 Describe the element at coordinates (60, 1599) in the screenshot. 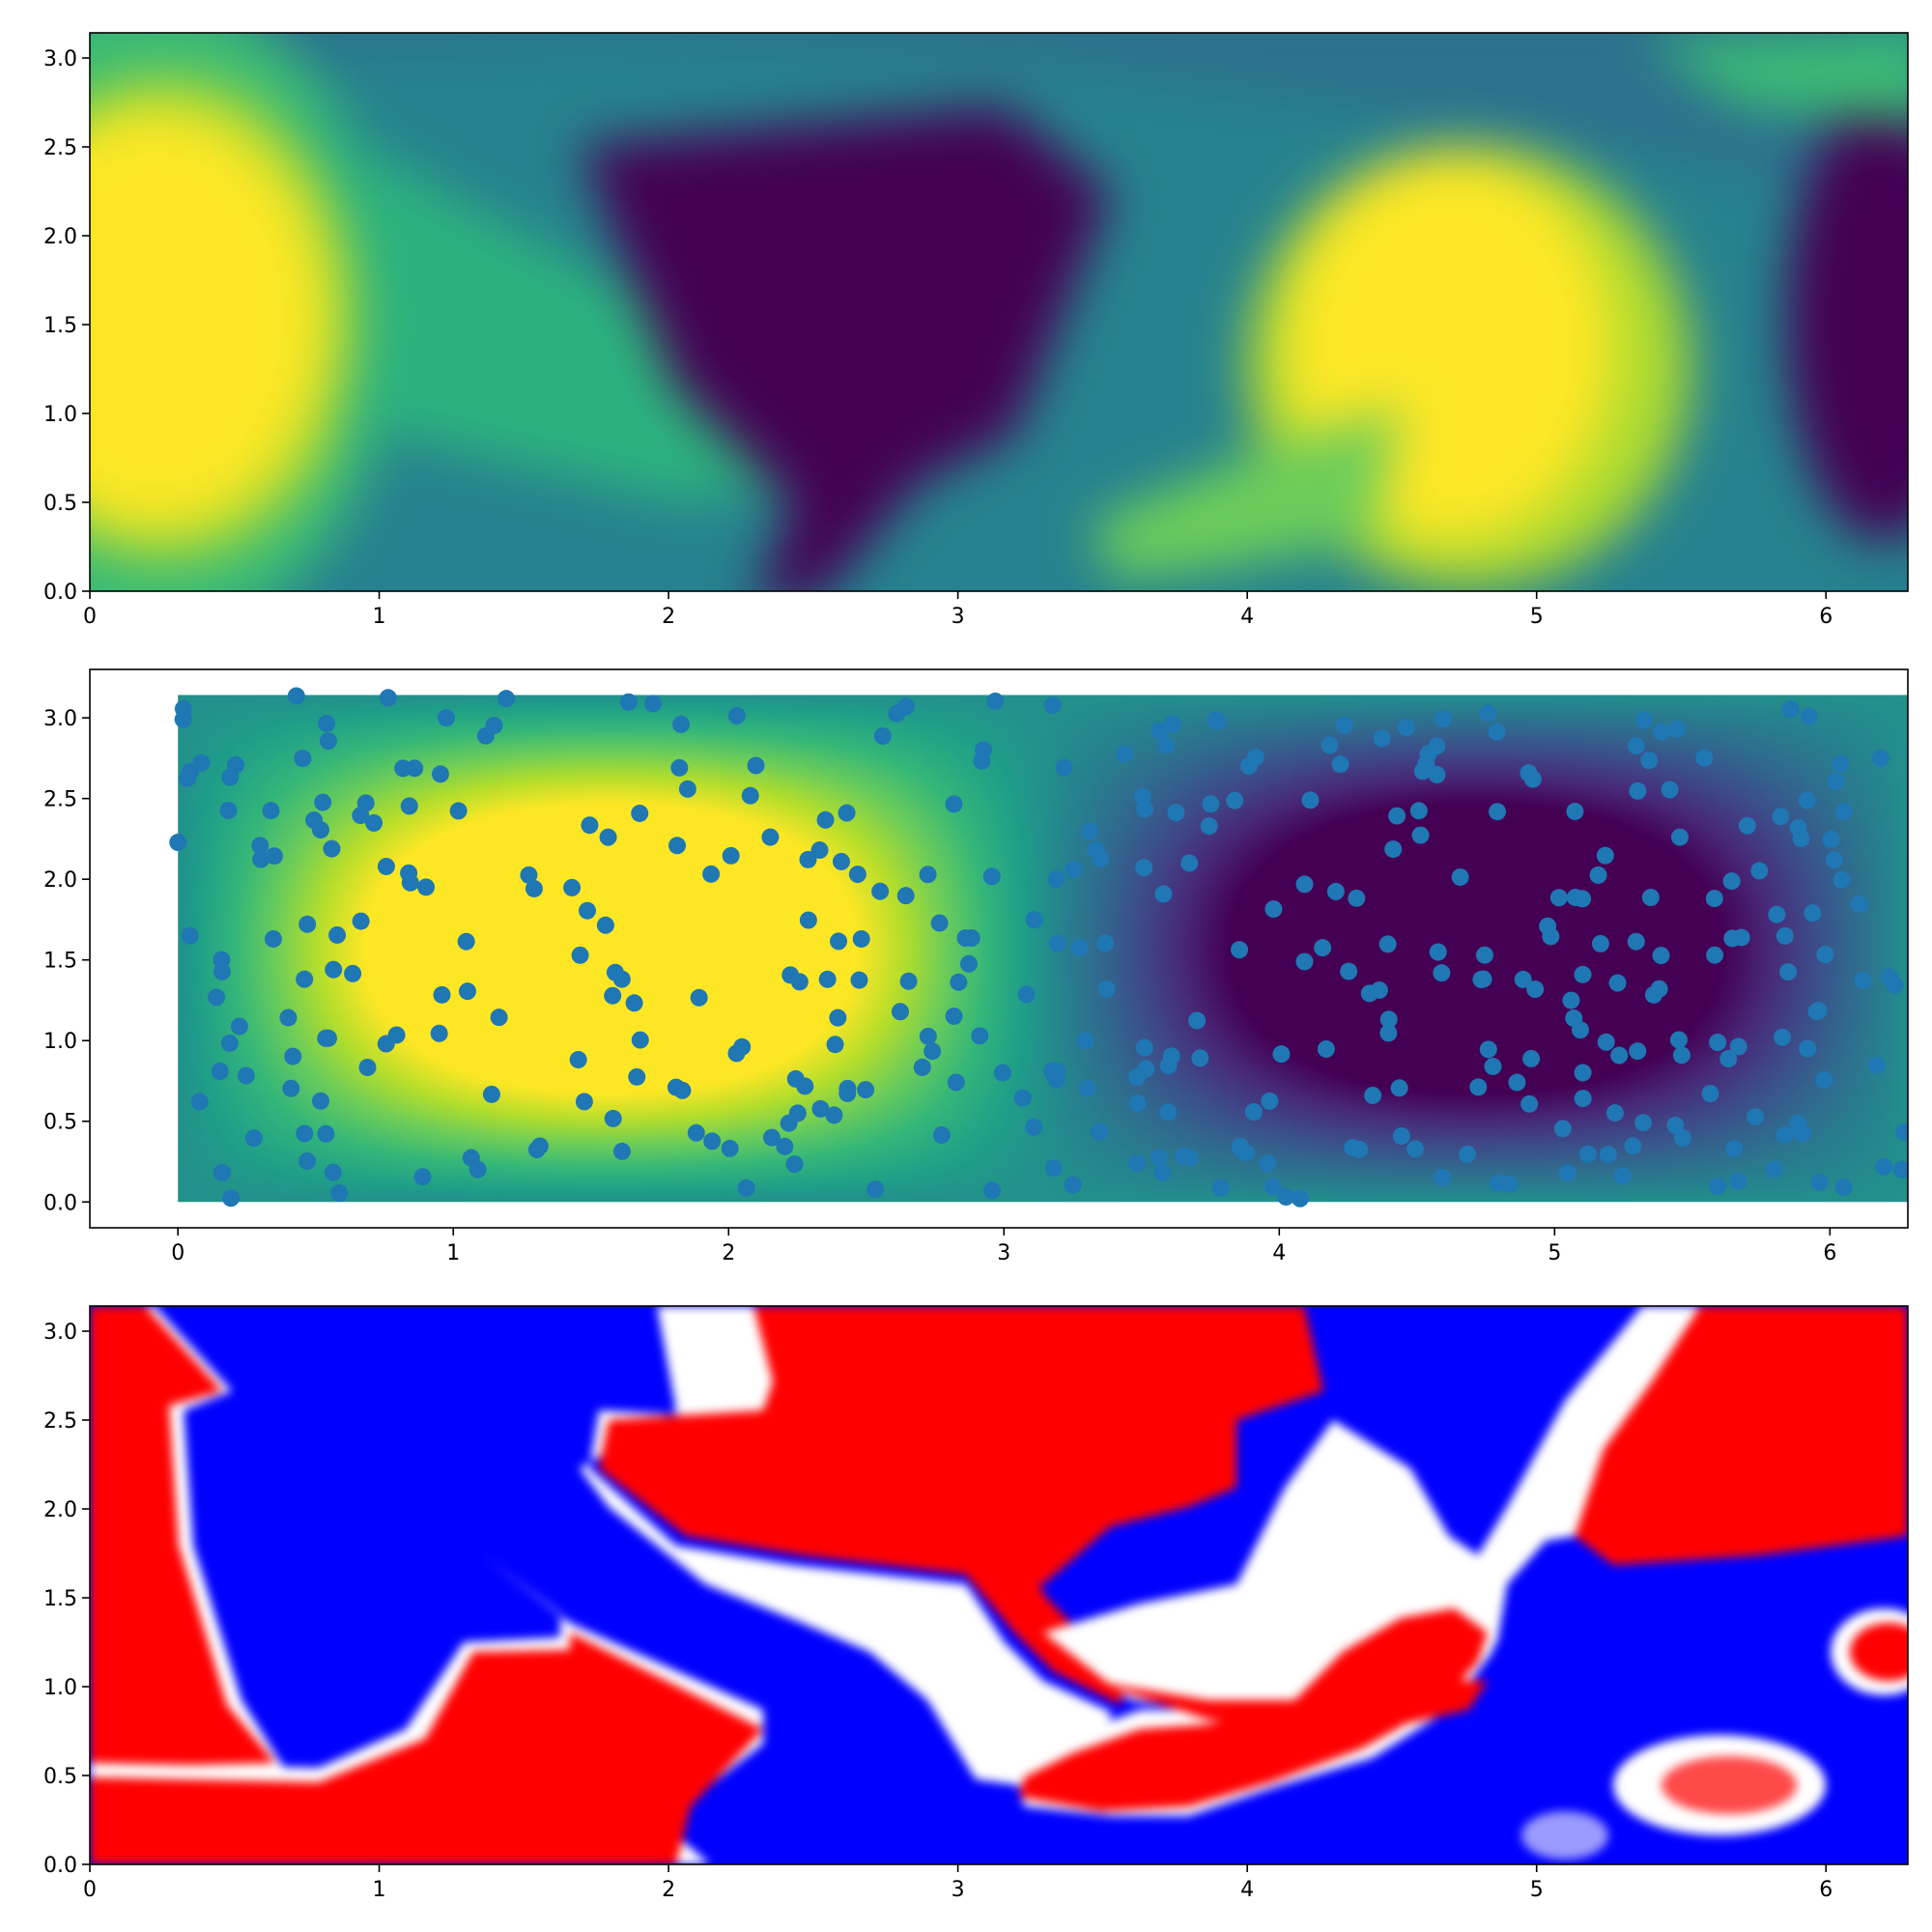

I see `y-tick-label: 1.5` at that location.